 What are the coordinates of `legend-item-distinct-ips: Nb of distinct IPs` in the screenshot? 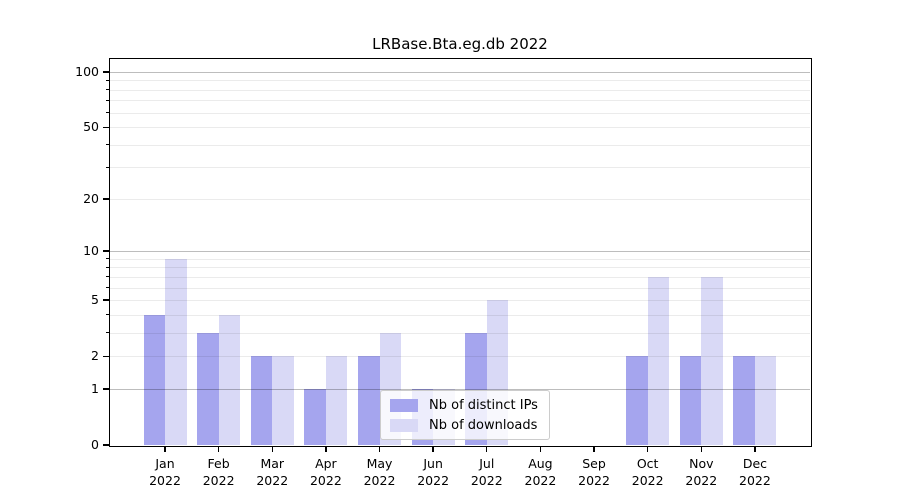 It's located at (464, 405).